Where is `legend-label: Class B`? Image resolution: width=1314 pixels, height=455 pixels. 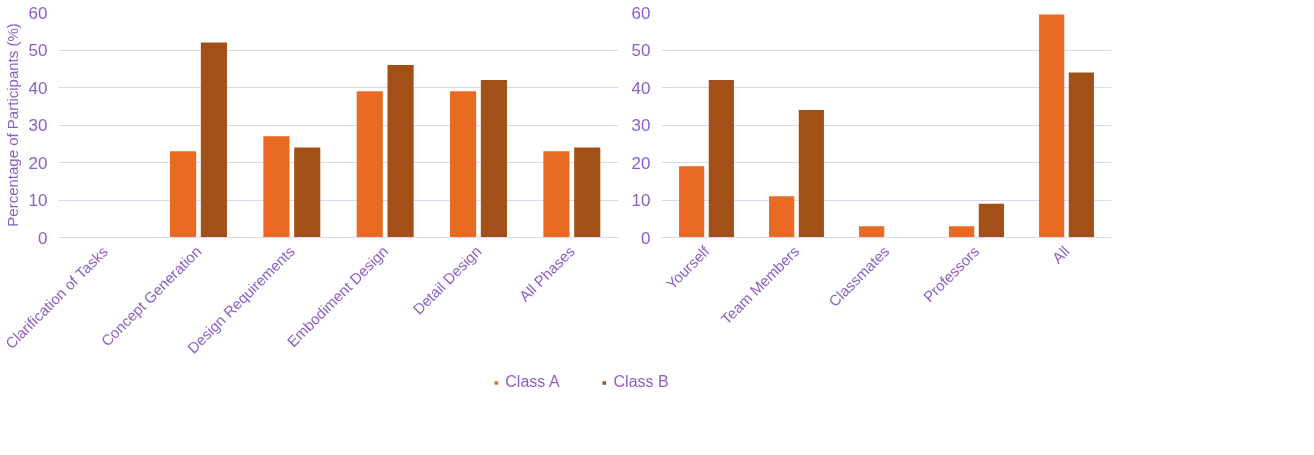 legend-label: Class B is located at coordinates (641, 382).